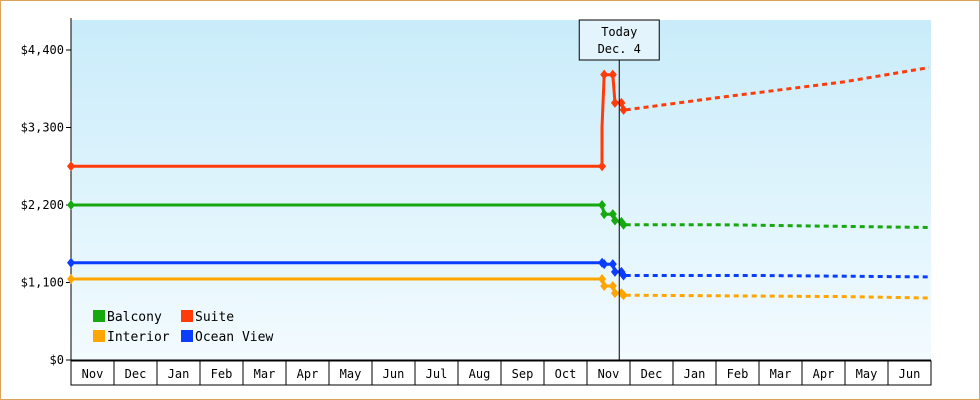 This screenshot has width=980, height=400. Describe the element at coordinates (138, 337) in the screenshot. I see `legend-label-interior: Interior` at that location.